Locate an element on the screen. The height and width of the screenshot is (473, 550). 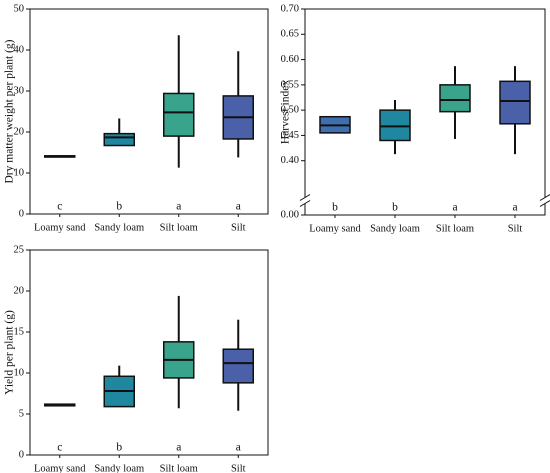
y-tick-label: 30 is located at coordinates (19, 90).